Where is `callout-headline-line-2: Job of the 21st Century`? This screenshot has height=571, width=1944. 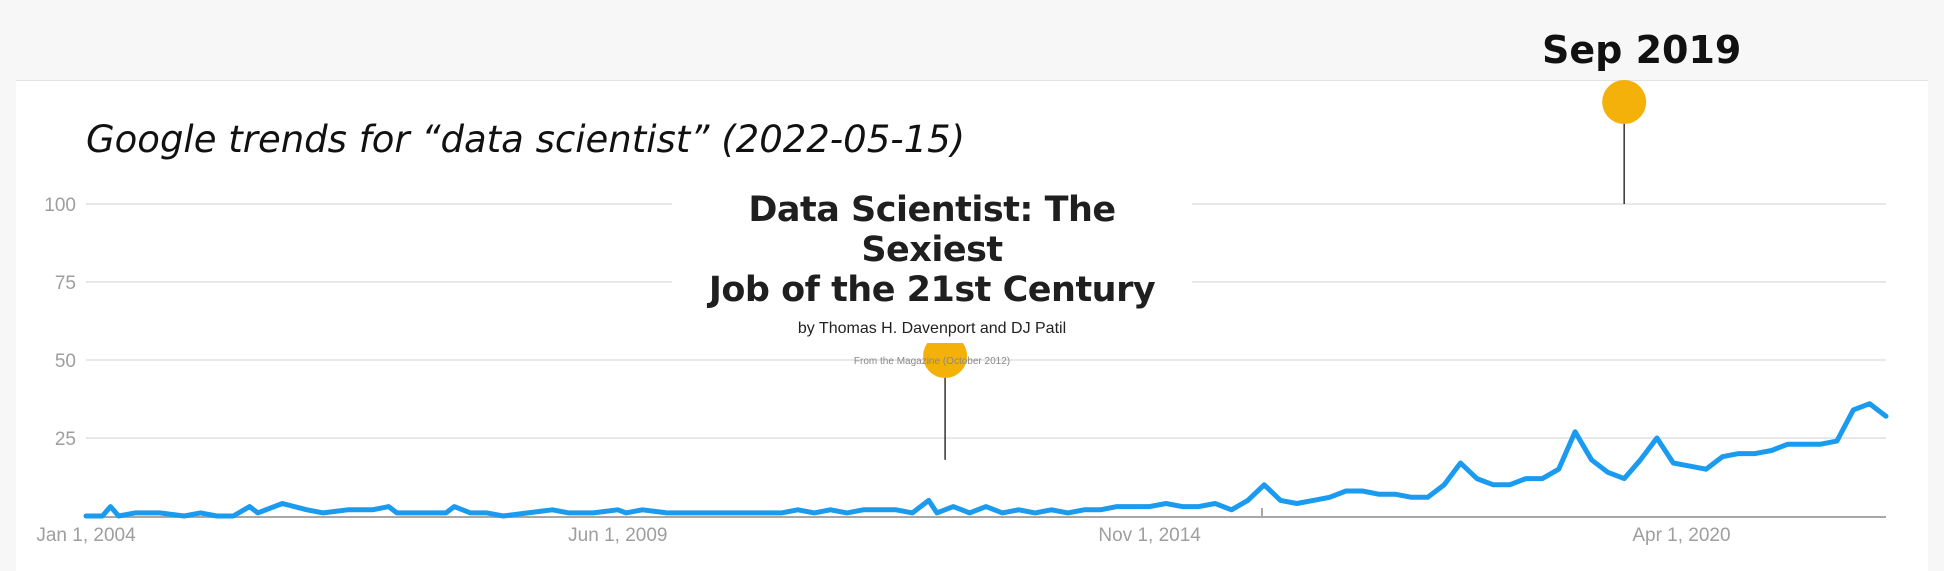
callout-headline-line-2: Job of the 21st Century is located at coordinates (932, 290).